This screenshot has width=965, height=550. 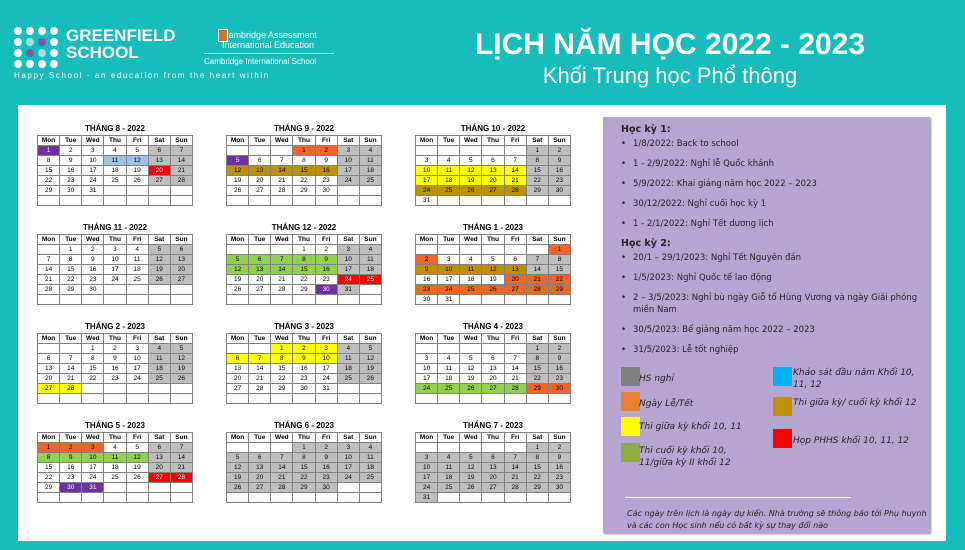 I want to click on day-cell: 27, so click(x=48, y=388).